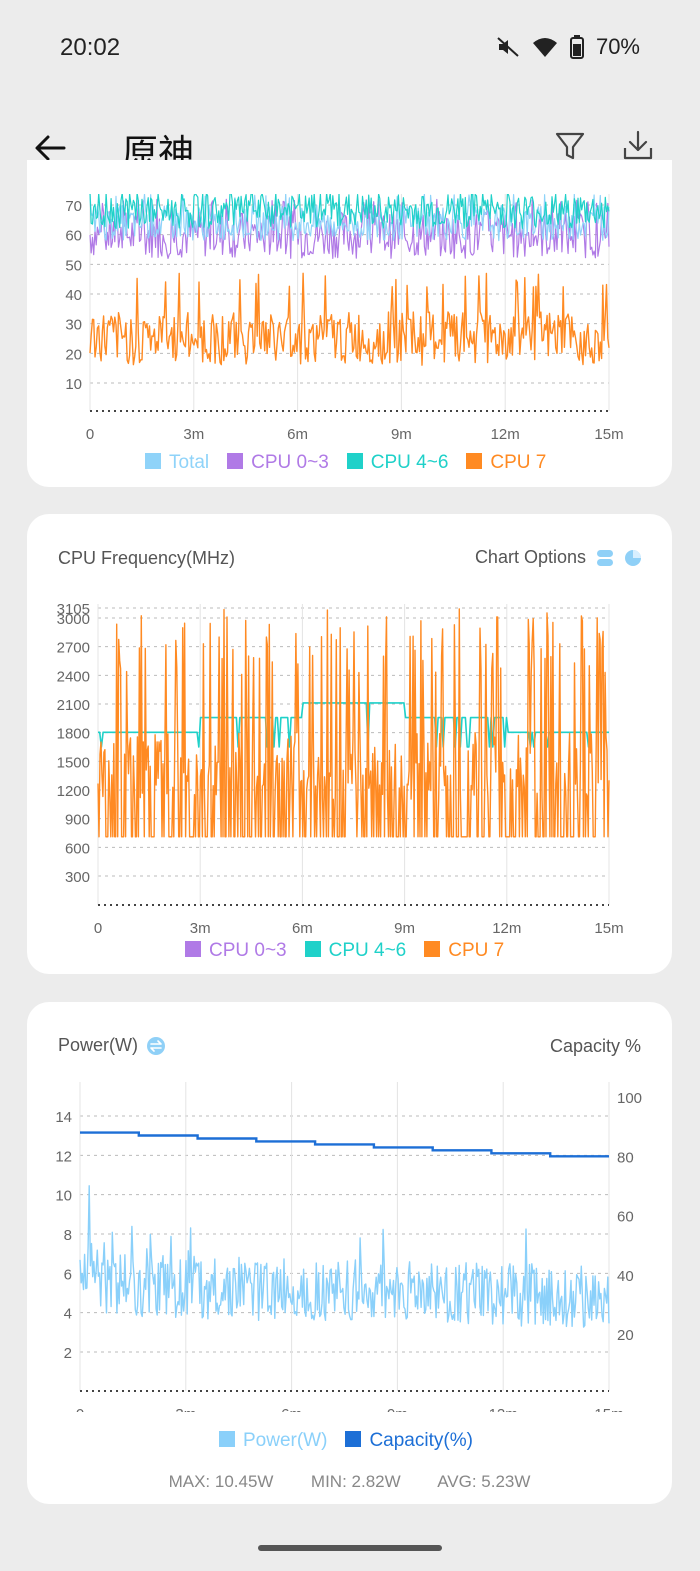  I want to click on y-tick-label: 60, so click(73, 236).